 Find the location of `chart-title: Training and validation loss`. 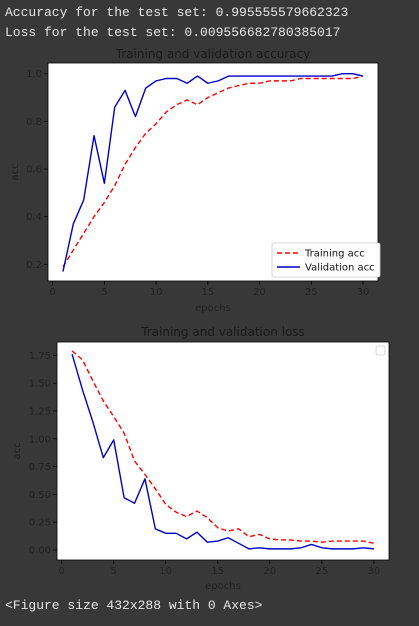

chart-title: Training and validation loss is located at coordinates (222, 332).